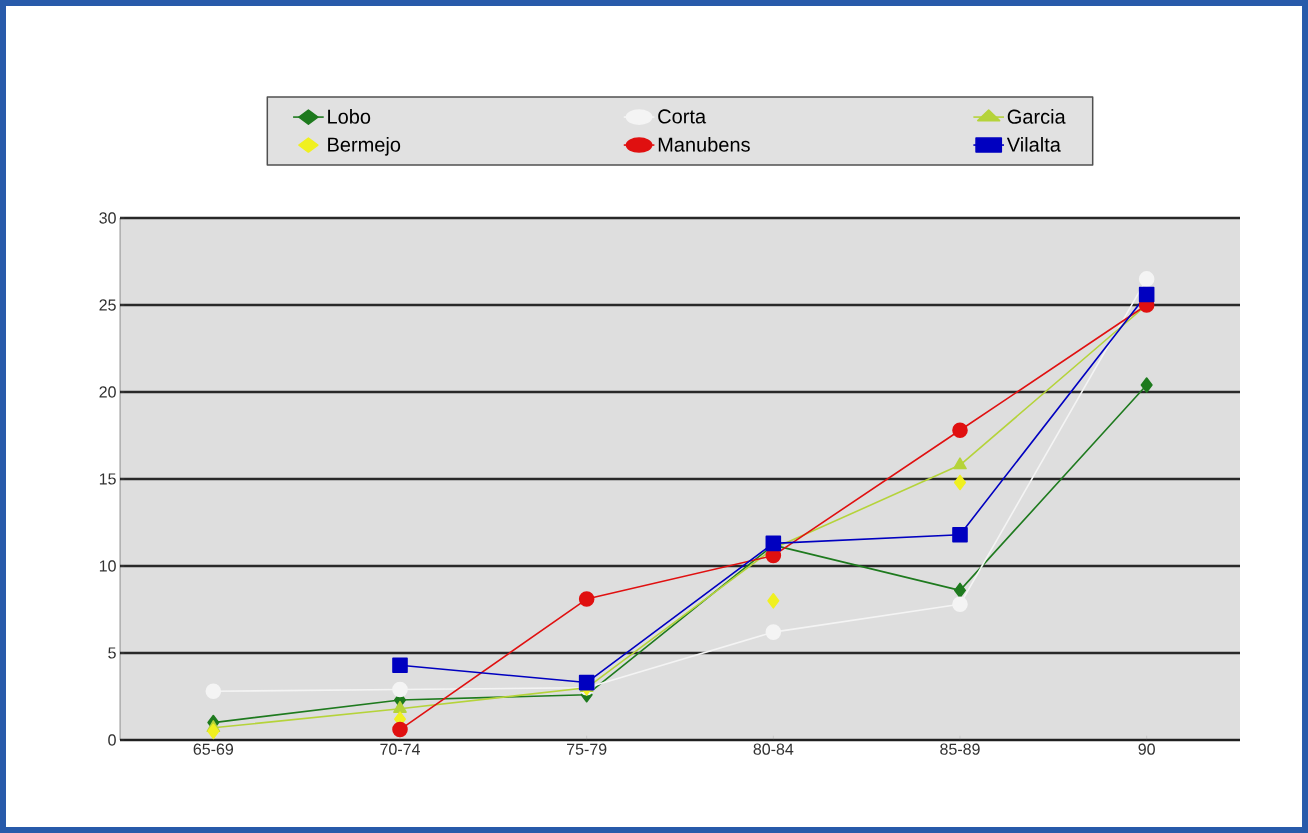 Image resolution: width=1308 pixels, height=833 pixels. What do you see at coordinates (213, 749) in the screenshot?
I see `x-tick-label: 65-69` at bounding box center [213, 749].